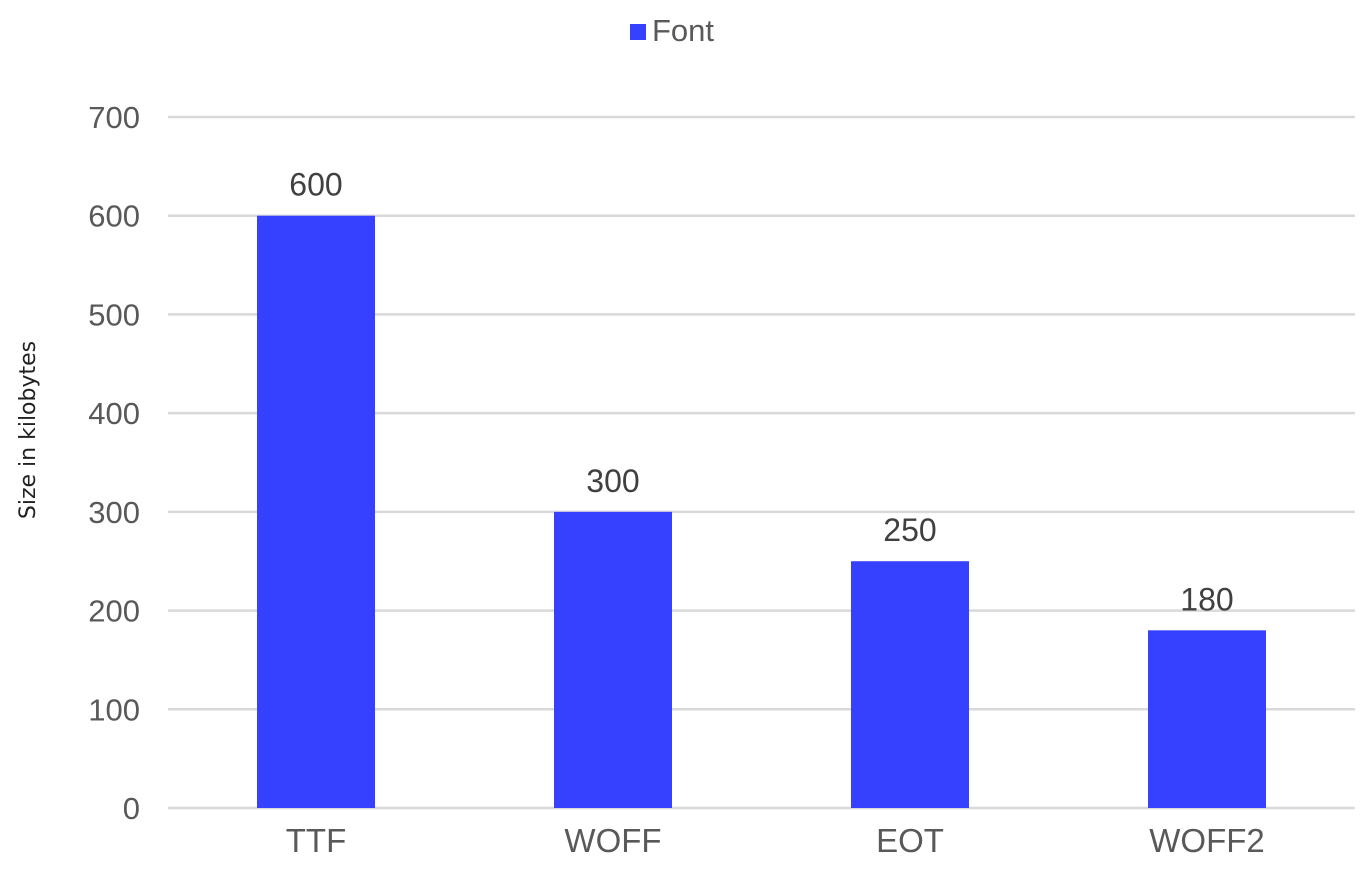  I want to click on y-tick-label: 100, so click(114, 709).